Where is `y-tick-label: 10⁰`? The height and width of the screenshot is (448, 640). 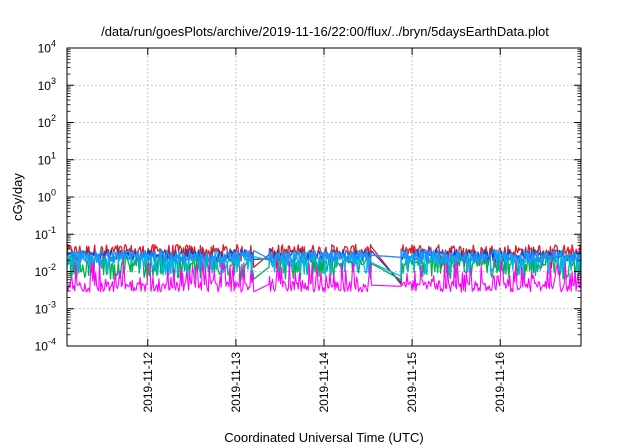
y-tick-label: 10⁰ is located at coordinates (47, 196).